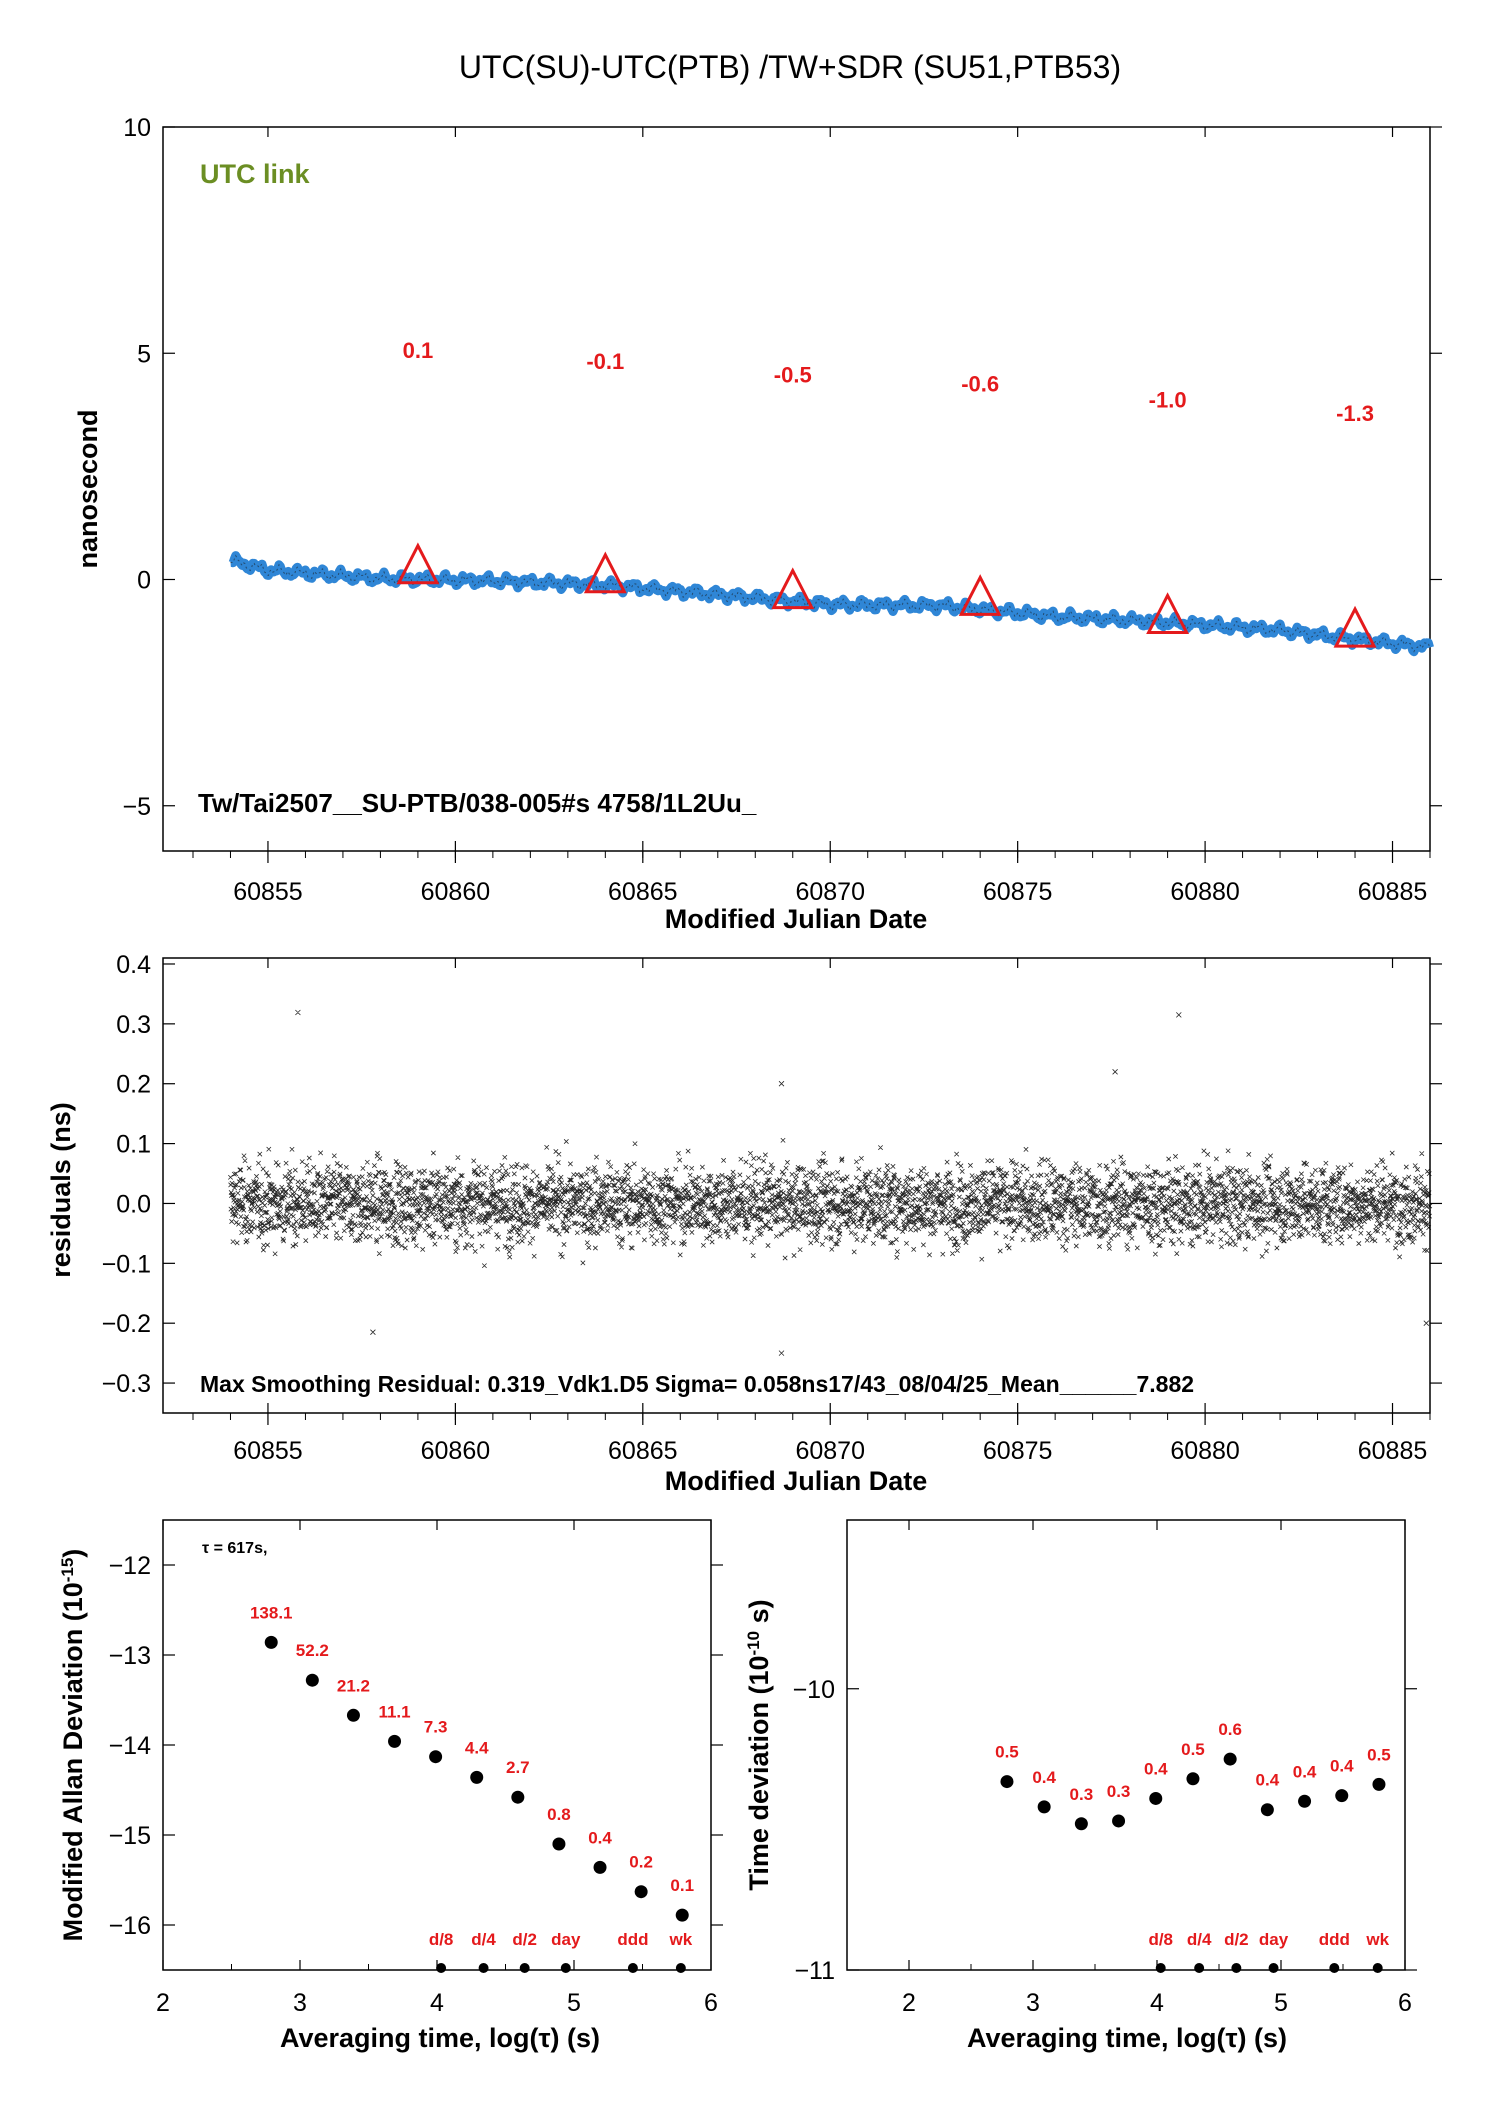  What do you see at coordinates (61, 1190) in the screenshot?
I see `residuals-ylabel: residuals (ns)` at bounding box center [61, 1190].